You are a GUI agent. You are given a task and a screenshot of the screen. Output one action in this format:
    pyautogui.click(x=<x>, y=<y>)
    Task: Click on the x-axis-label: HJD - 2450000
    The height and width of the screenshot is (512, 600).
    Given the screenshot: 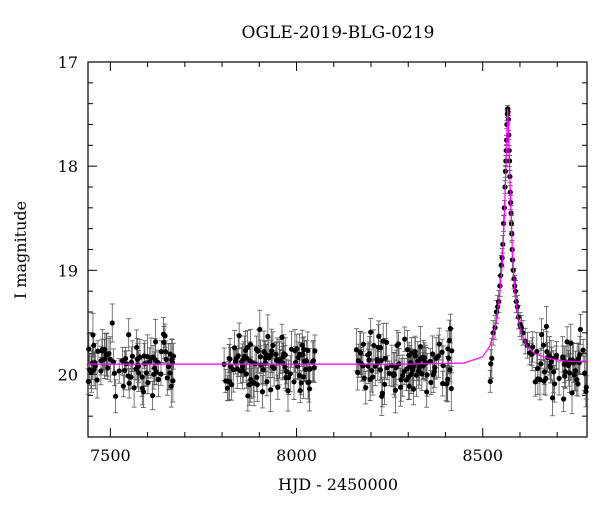 What is the action you would take?
    pyautogui.click(x=338, y=484)
    